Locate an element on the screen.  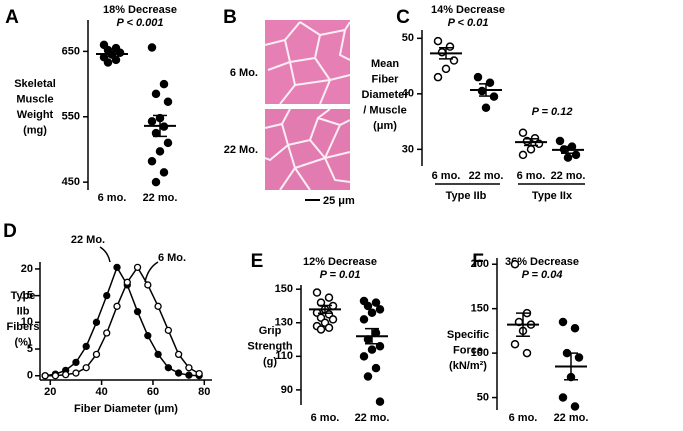
panel-title: 36% Decrease is located at coordinates (542, 262).